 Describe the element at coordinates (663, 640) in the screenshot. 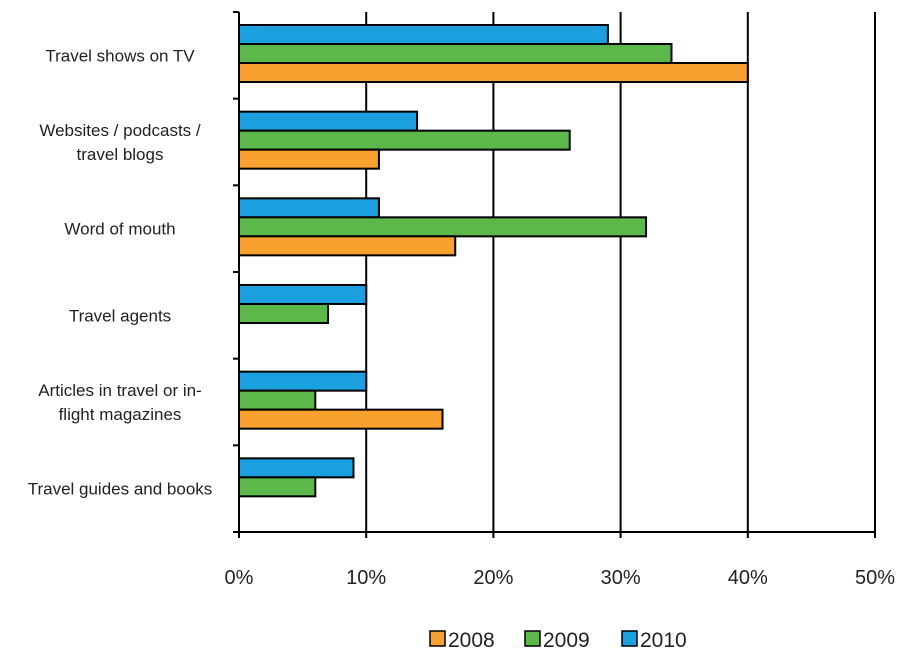

I see `legend-label-2010: 2010` at that location.